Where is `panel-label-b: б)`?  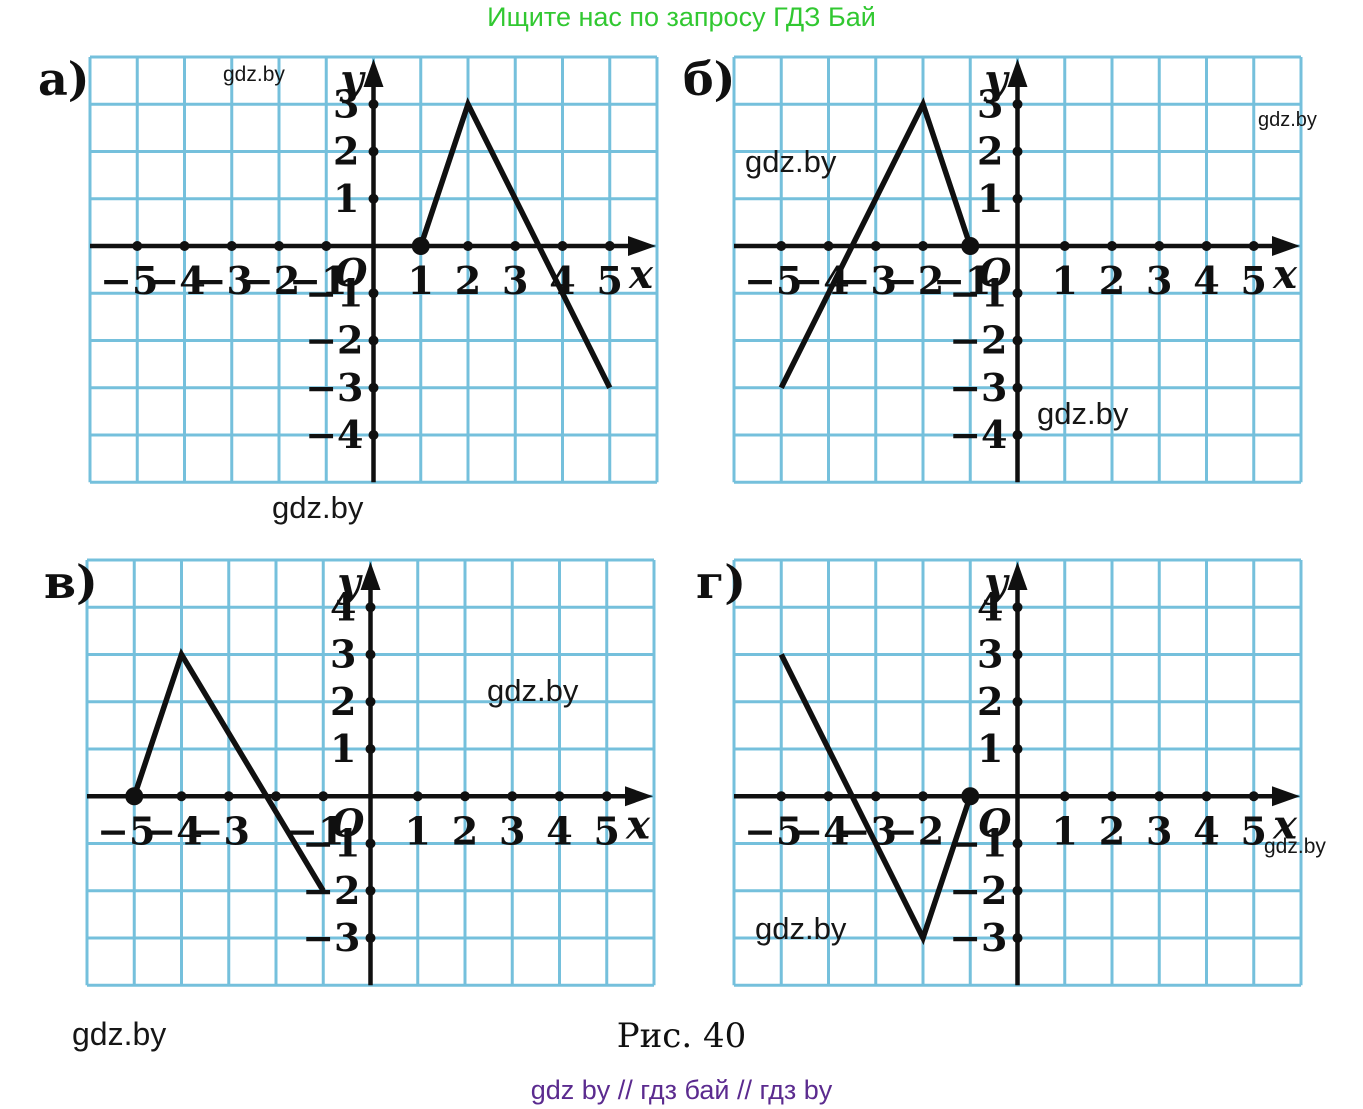
panel-label-b: б) is located at coordinates (709, 79).